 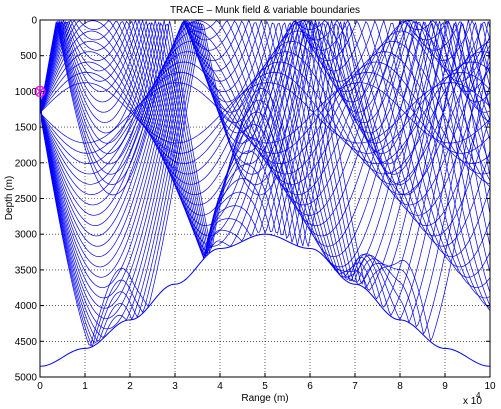 I want to click on x-tick-label: 7, so click(x=355, y=386).